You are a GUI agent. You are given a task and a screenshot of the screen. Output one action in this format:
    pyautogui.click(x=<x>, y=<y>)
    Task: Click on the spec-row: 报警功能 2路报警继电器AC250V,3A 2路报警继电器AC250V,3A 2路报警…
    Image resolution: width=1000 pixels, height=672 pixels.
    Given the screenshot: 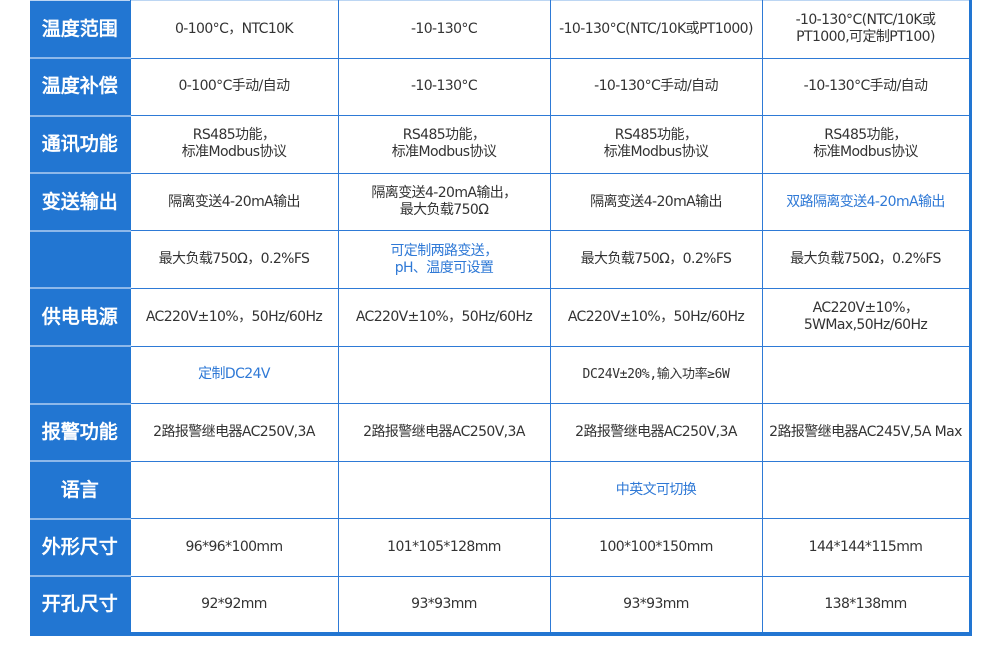 What is the action you would take?
    pyautogui.click(x=500, y=433)
    